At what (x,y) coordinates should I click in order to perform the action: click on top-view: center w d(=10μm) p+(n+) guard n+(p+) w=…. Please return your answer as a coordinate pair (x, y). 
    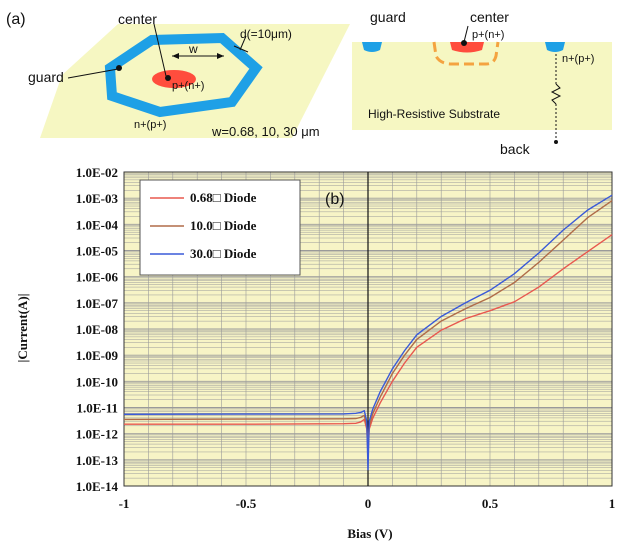
    Looking at the image, I should click on (189, 75).